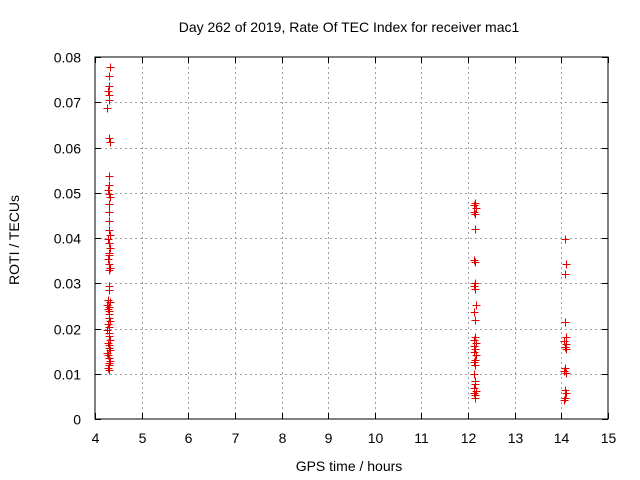 This screenshot has height=480, width=640. Describe the element at coordinates (67, 149) in the screenshot. I see `y-tick-label: 0.06` at that location.